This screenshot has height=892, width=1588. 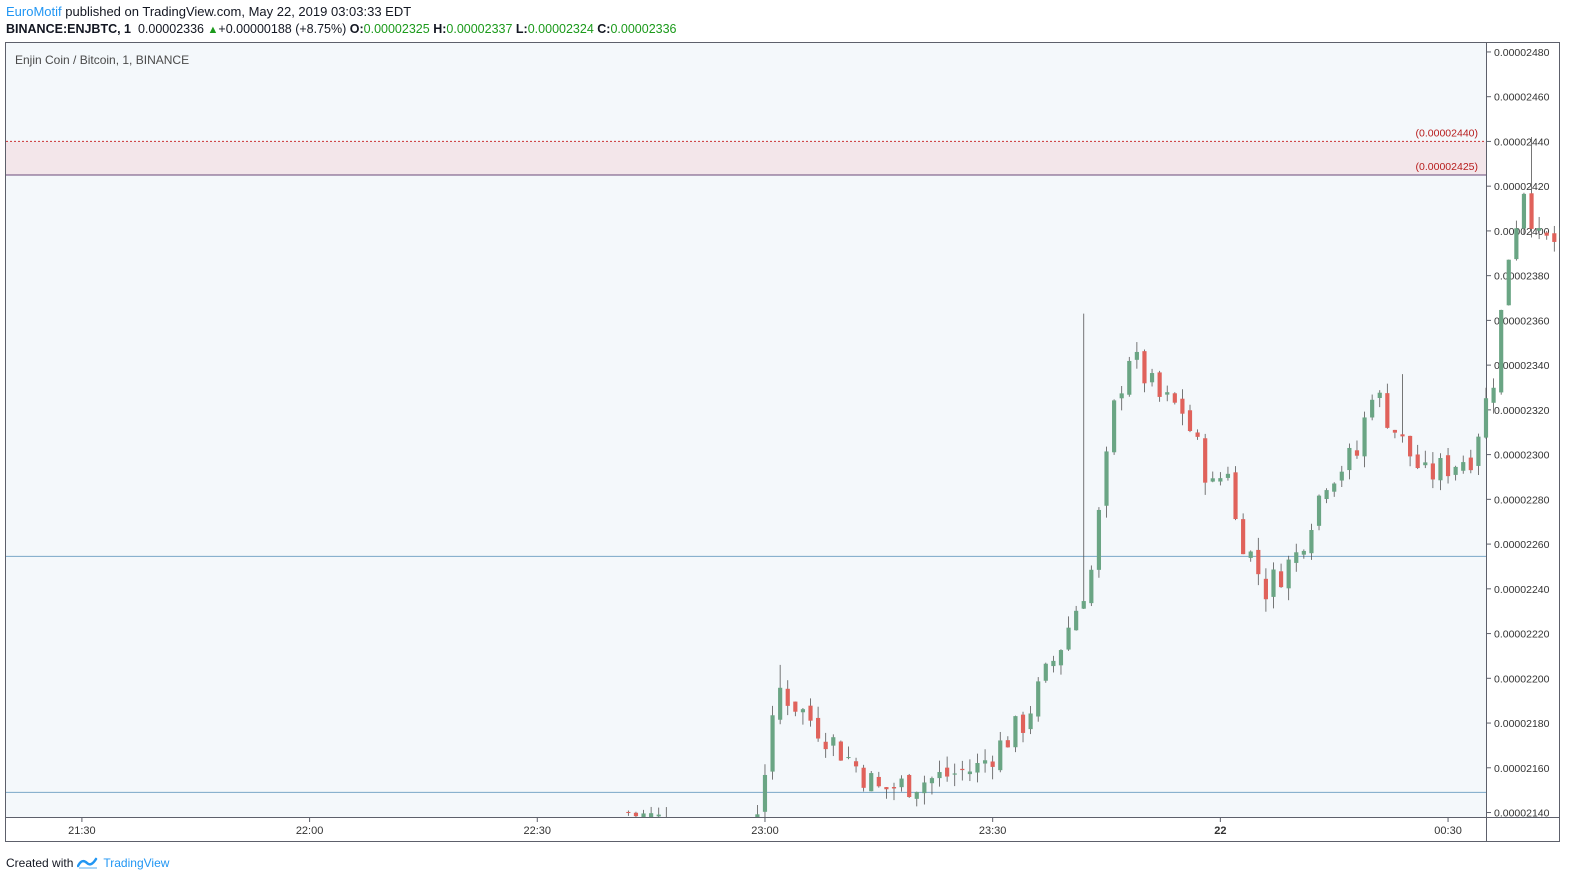 I want to click on time-tick-label: 21:30, so click(x=82, y=831).